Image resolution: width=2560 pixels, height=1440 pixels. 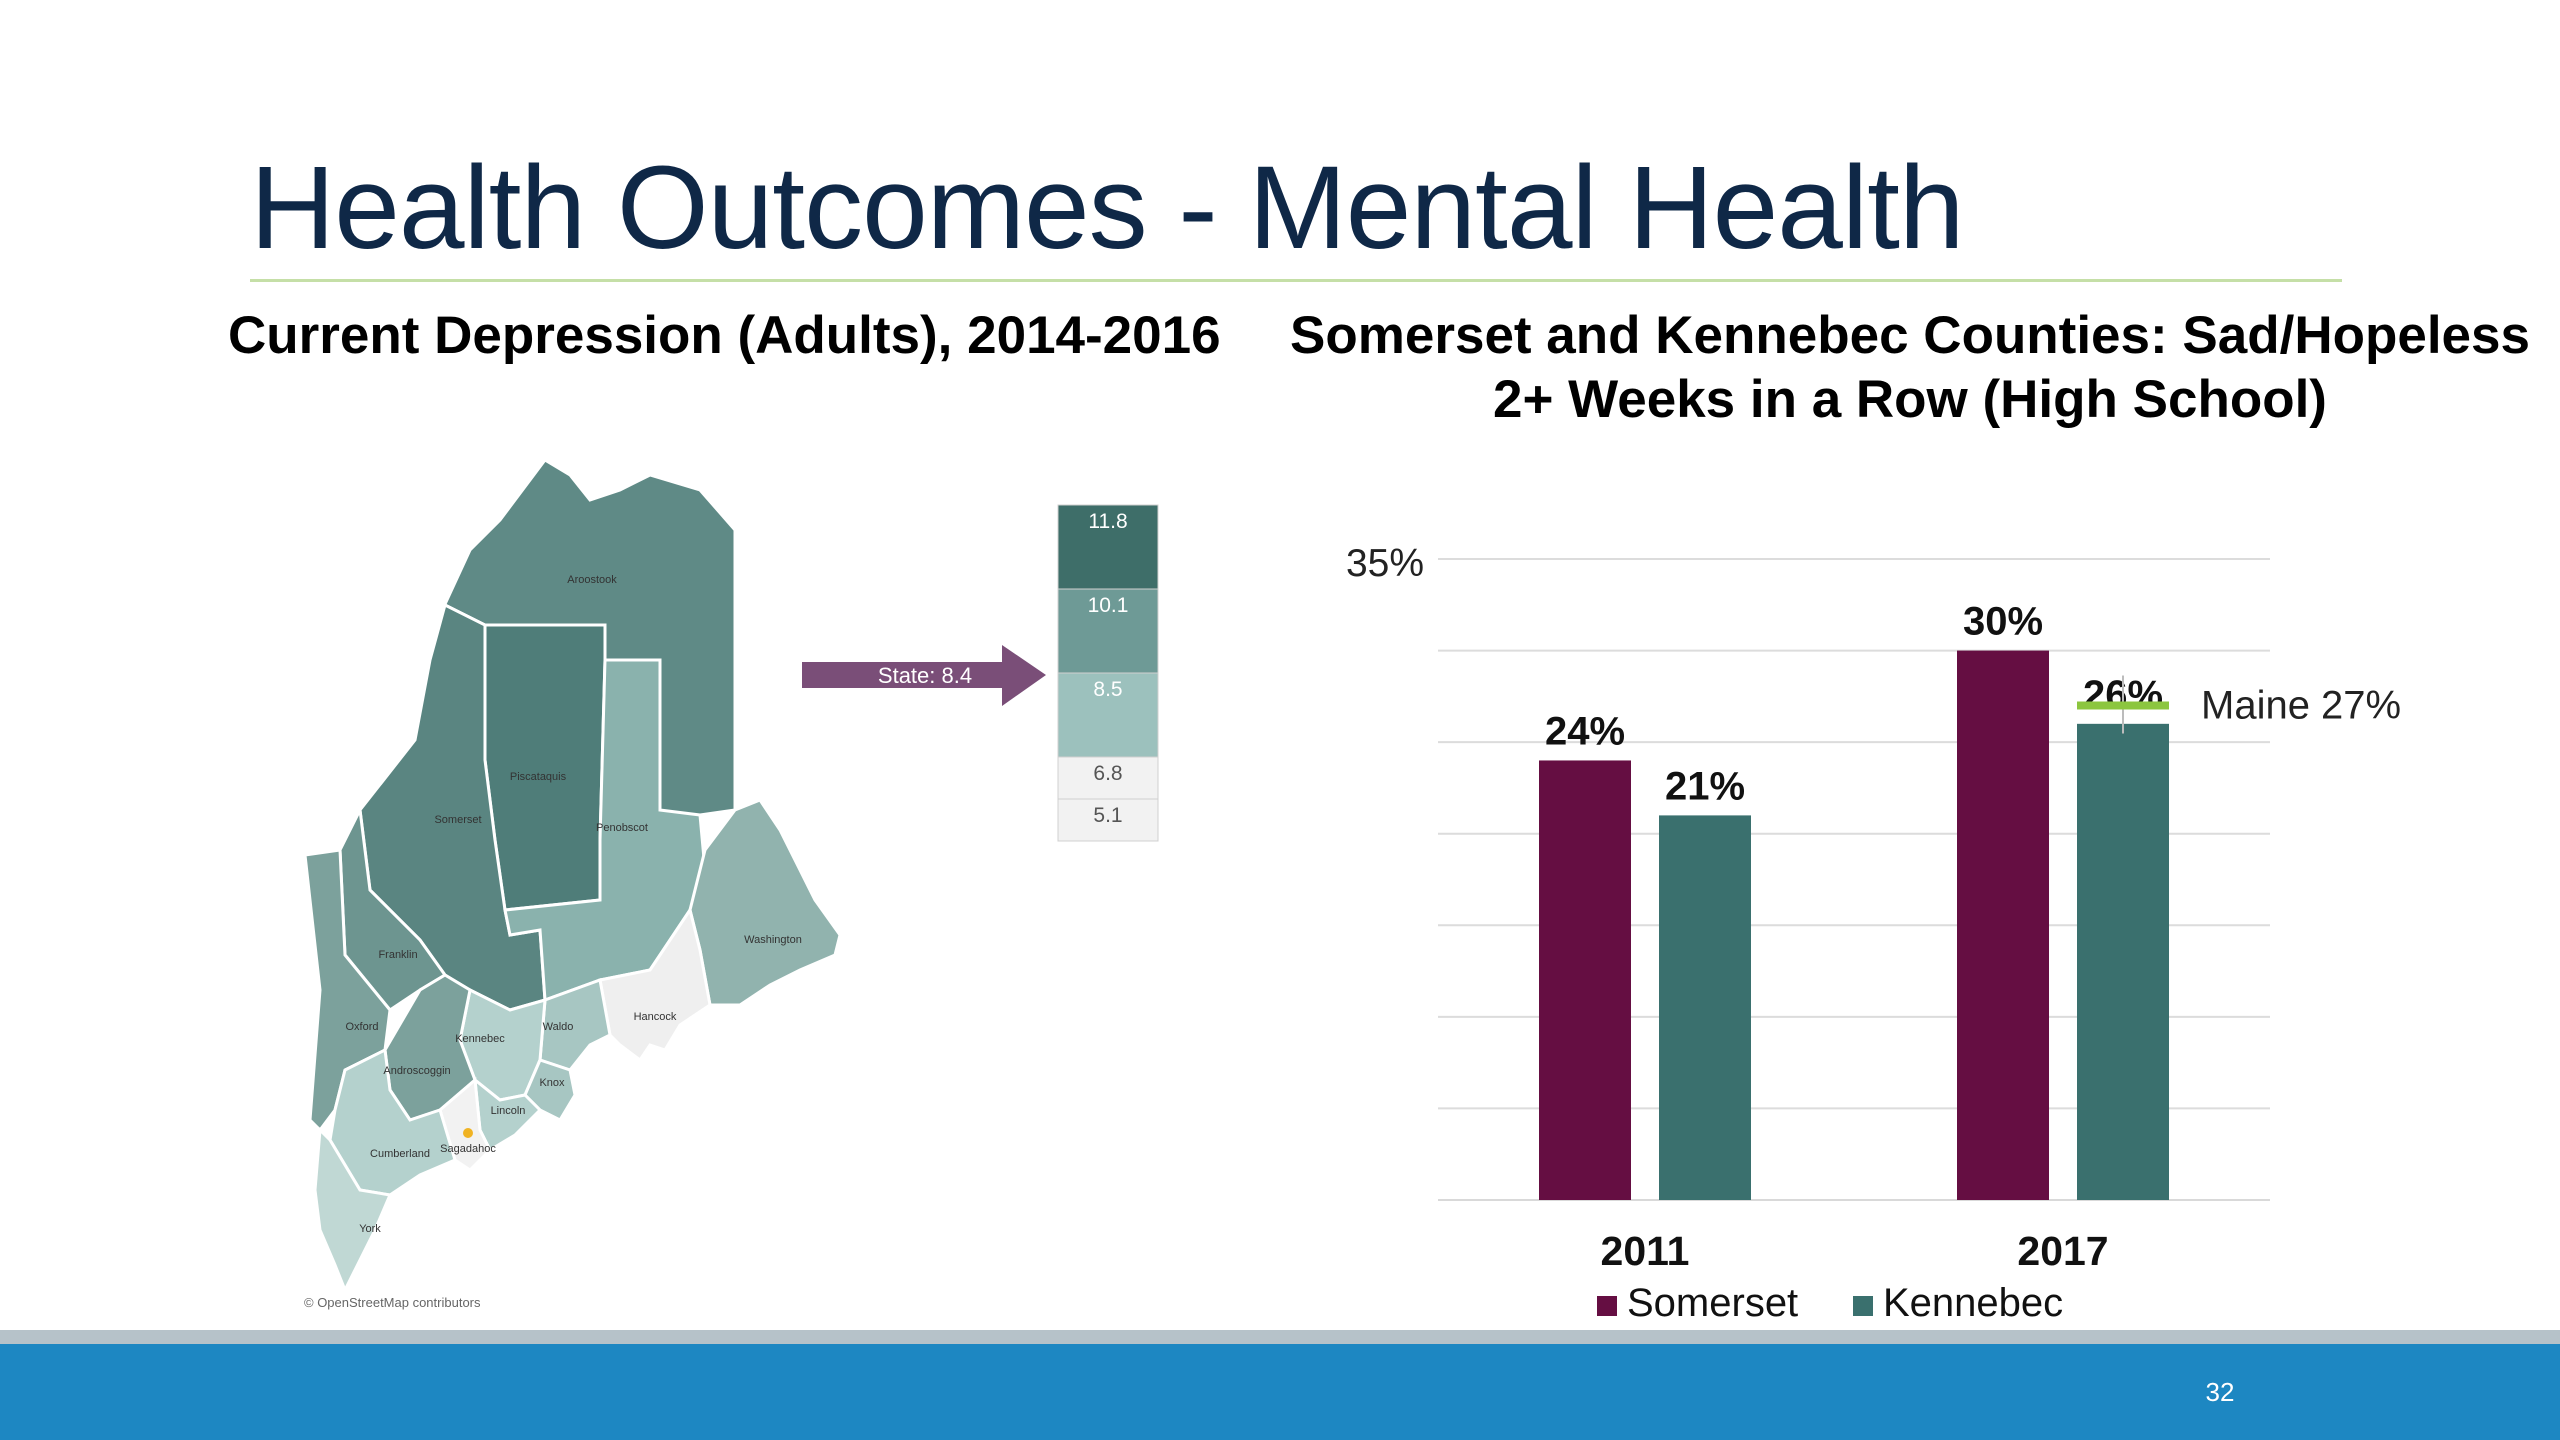 What do you see at coordinates (1973, 1303) in the screenshot?
I see `legend-label-kennebec: Kennebec` at bounding box center [1973, 1303].